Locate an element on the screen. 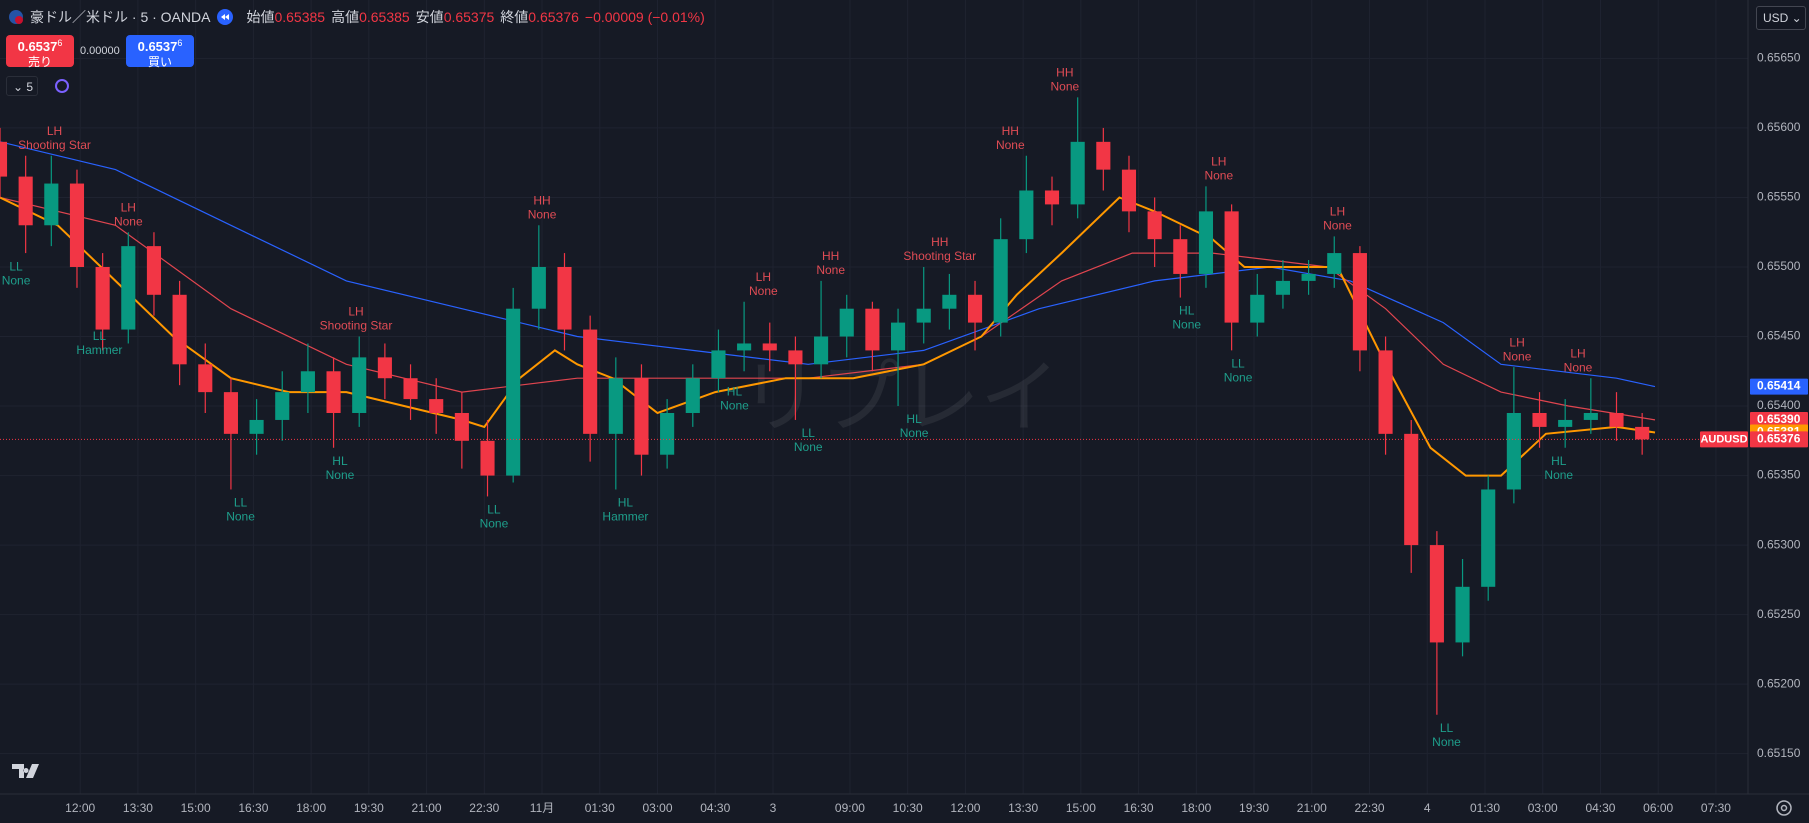  sync-icon is located at coordinates (62, 86).